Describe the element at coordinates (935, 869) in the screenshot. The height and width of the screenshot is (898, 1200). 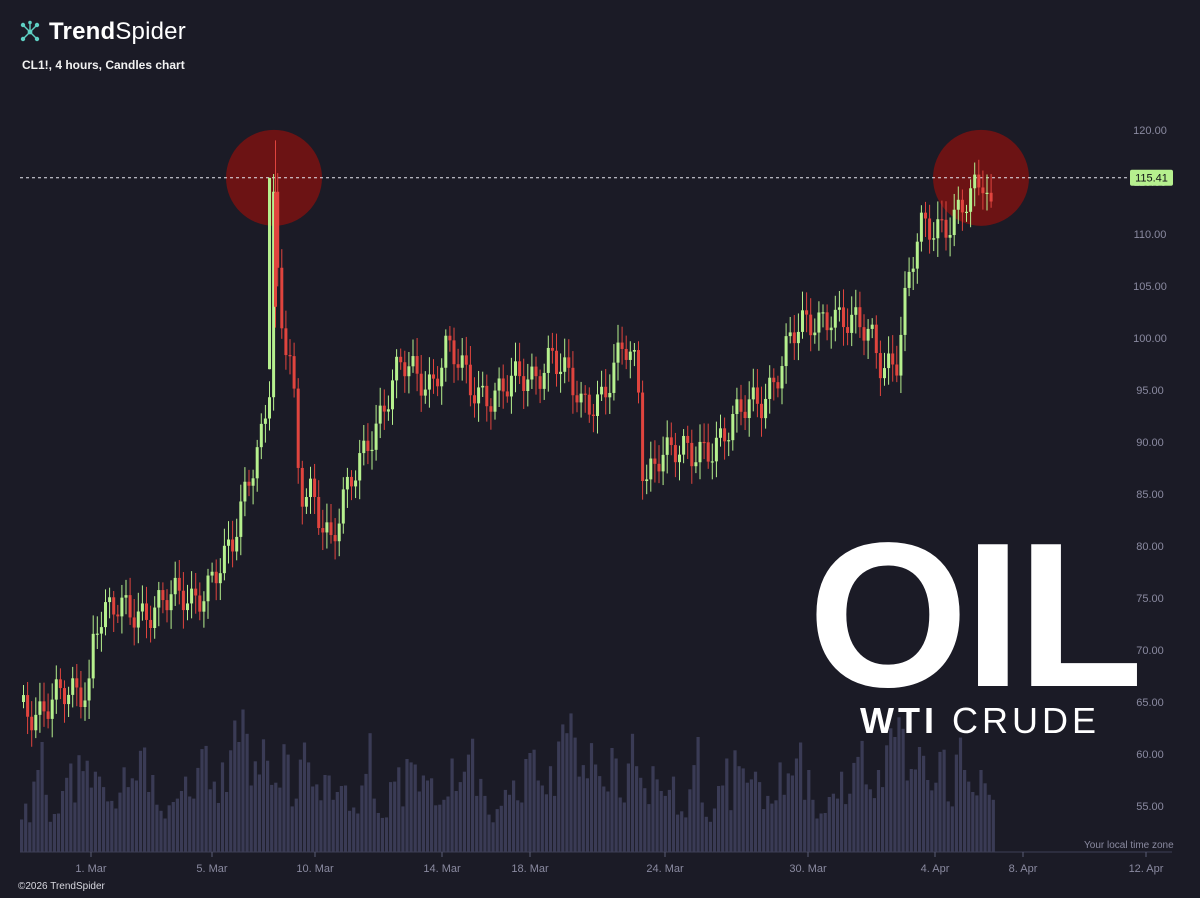
I see `x-tick-label: 4. Apr` at that location.